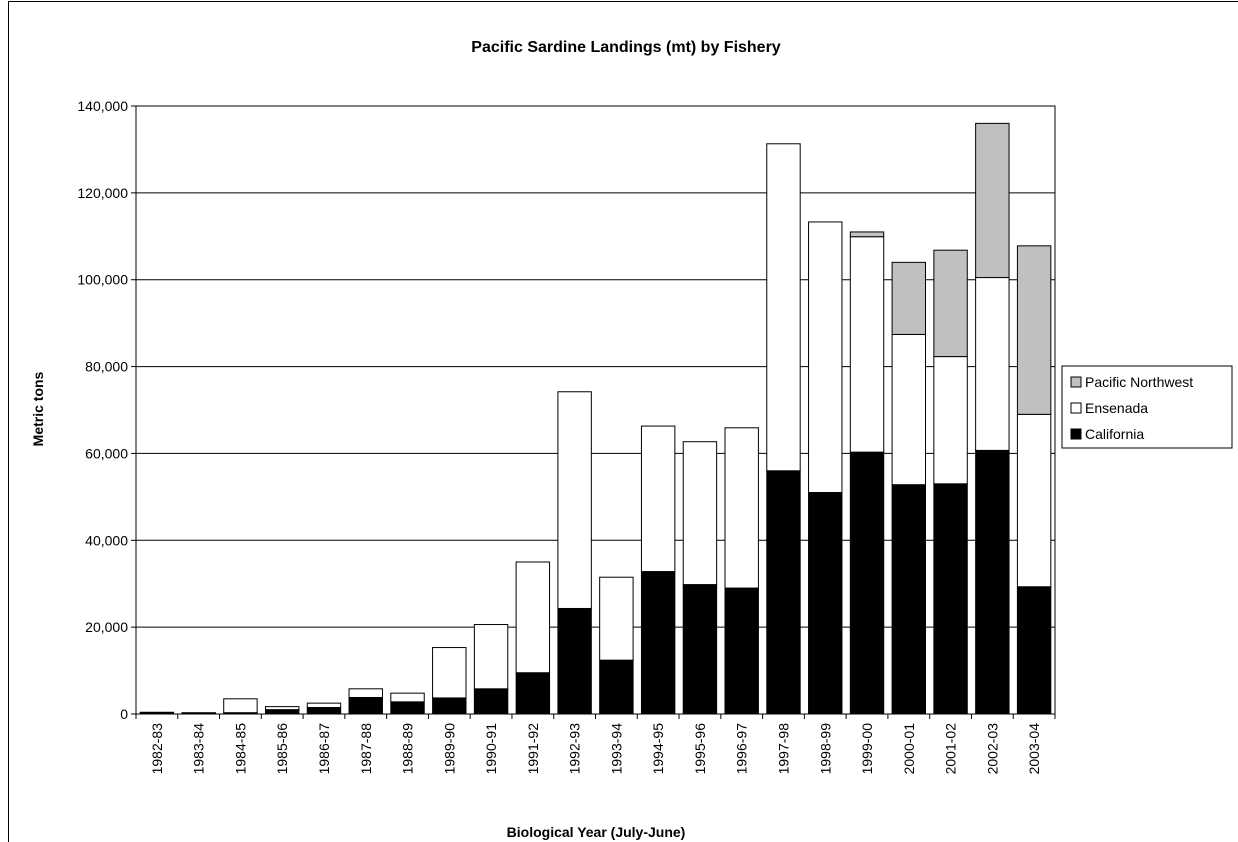 The width and height of the screenshot is (1238, 842). Describe the element at coordinates (825, 749) in the screenshot. I see `x-tick-label: 1998-99` at that location.